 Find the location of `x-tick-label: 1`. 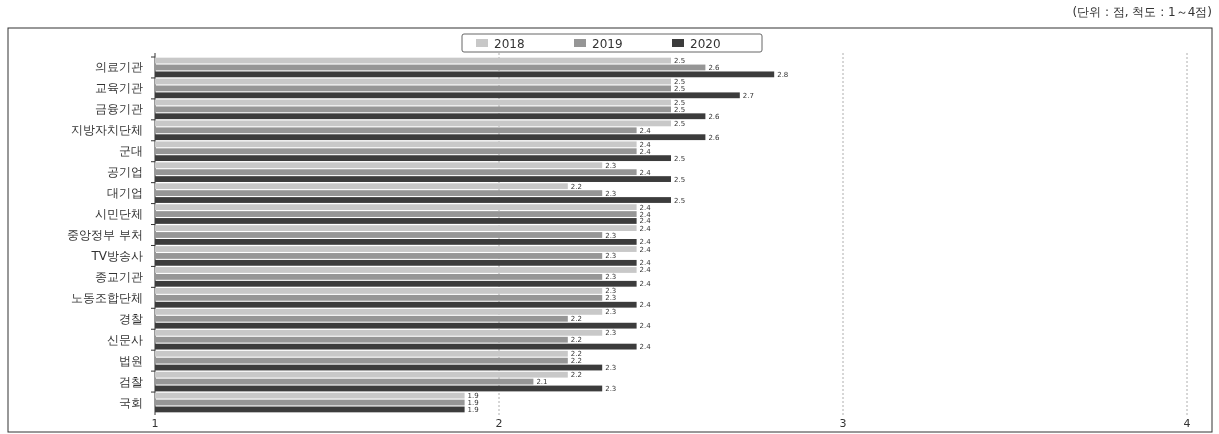

x-tick-label: 1 is located at coordinates (155, 423).